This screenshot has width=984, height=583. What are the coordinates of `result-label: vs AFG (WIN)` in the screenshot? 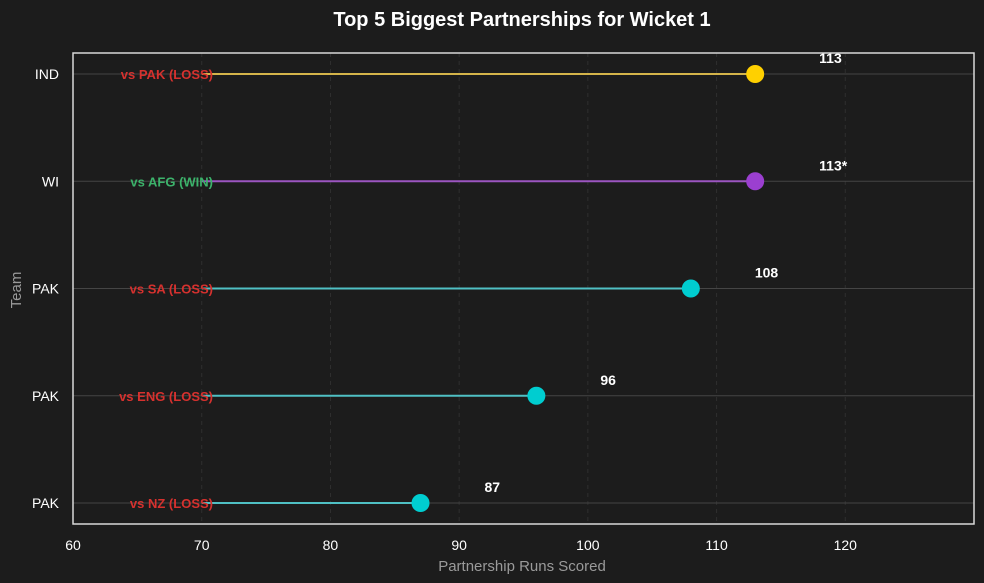 It's located at (171, 181).